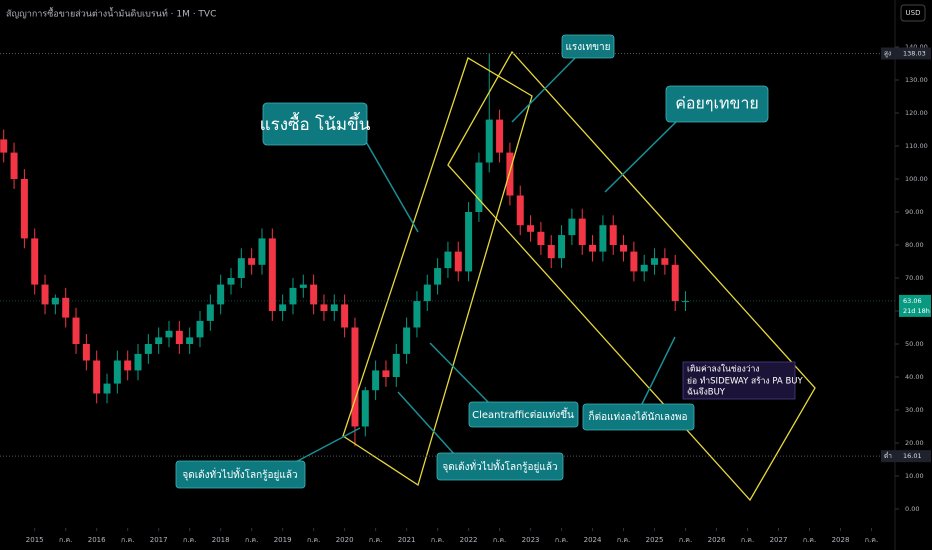 The width and height of the screenshot is (932, 550). I want to click on x-tick-label: 2022, so click(469, 540).